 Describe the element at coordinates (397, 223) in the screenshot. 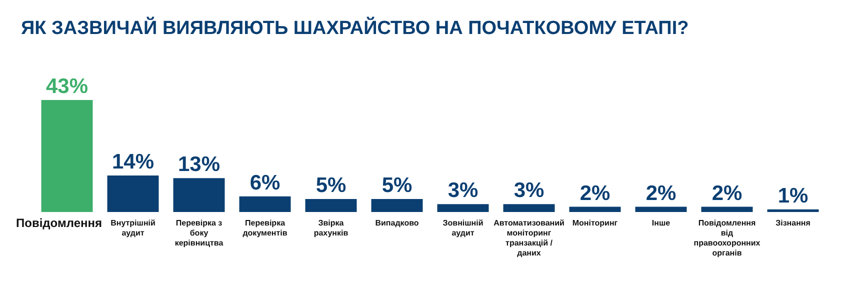

I see `x-tick-label: Випадково` at that location.